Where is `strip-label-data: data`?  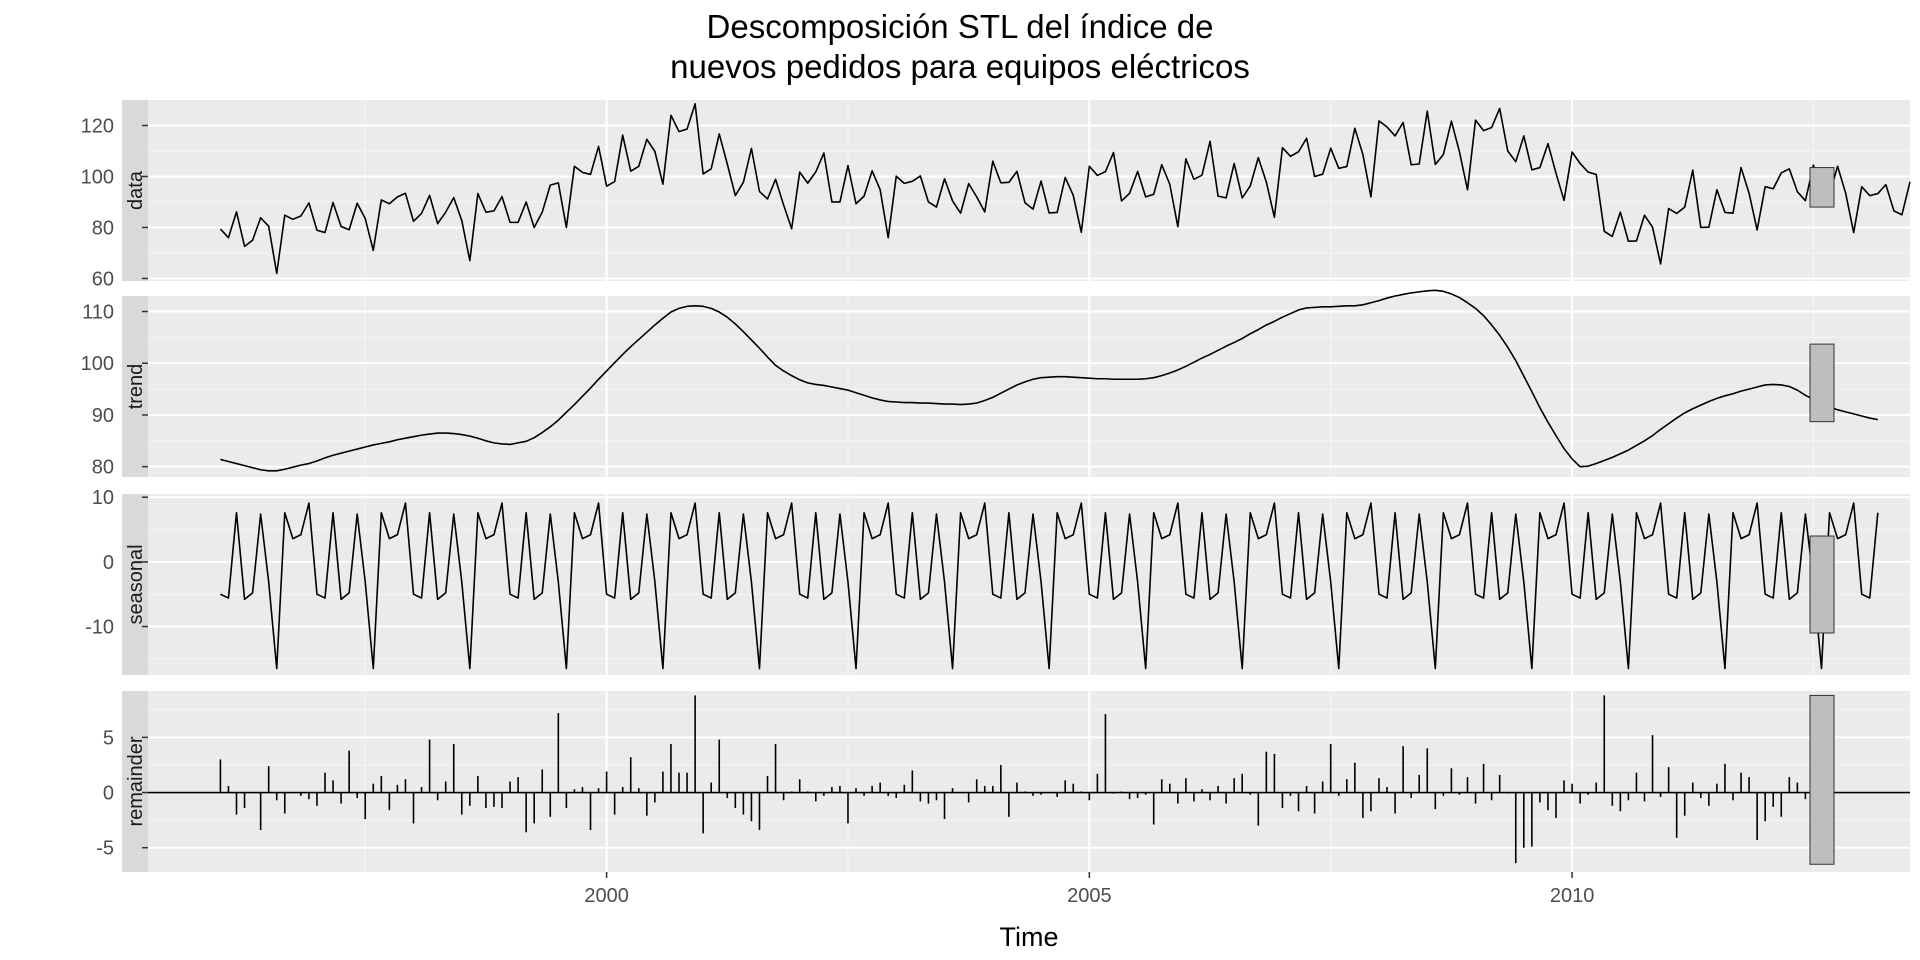 strip-label-data: data is located at coordinates (136, 190).